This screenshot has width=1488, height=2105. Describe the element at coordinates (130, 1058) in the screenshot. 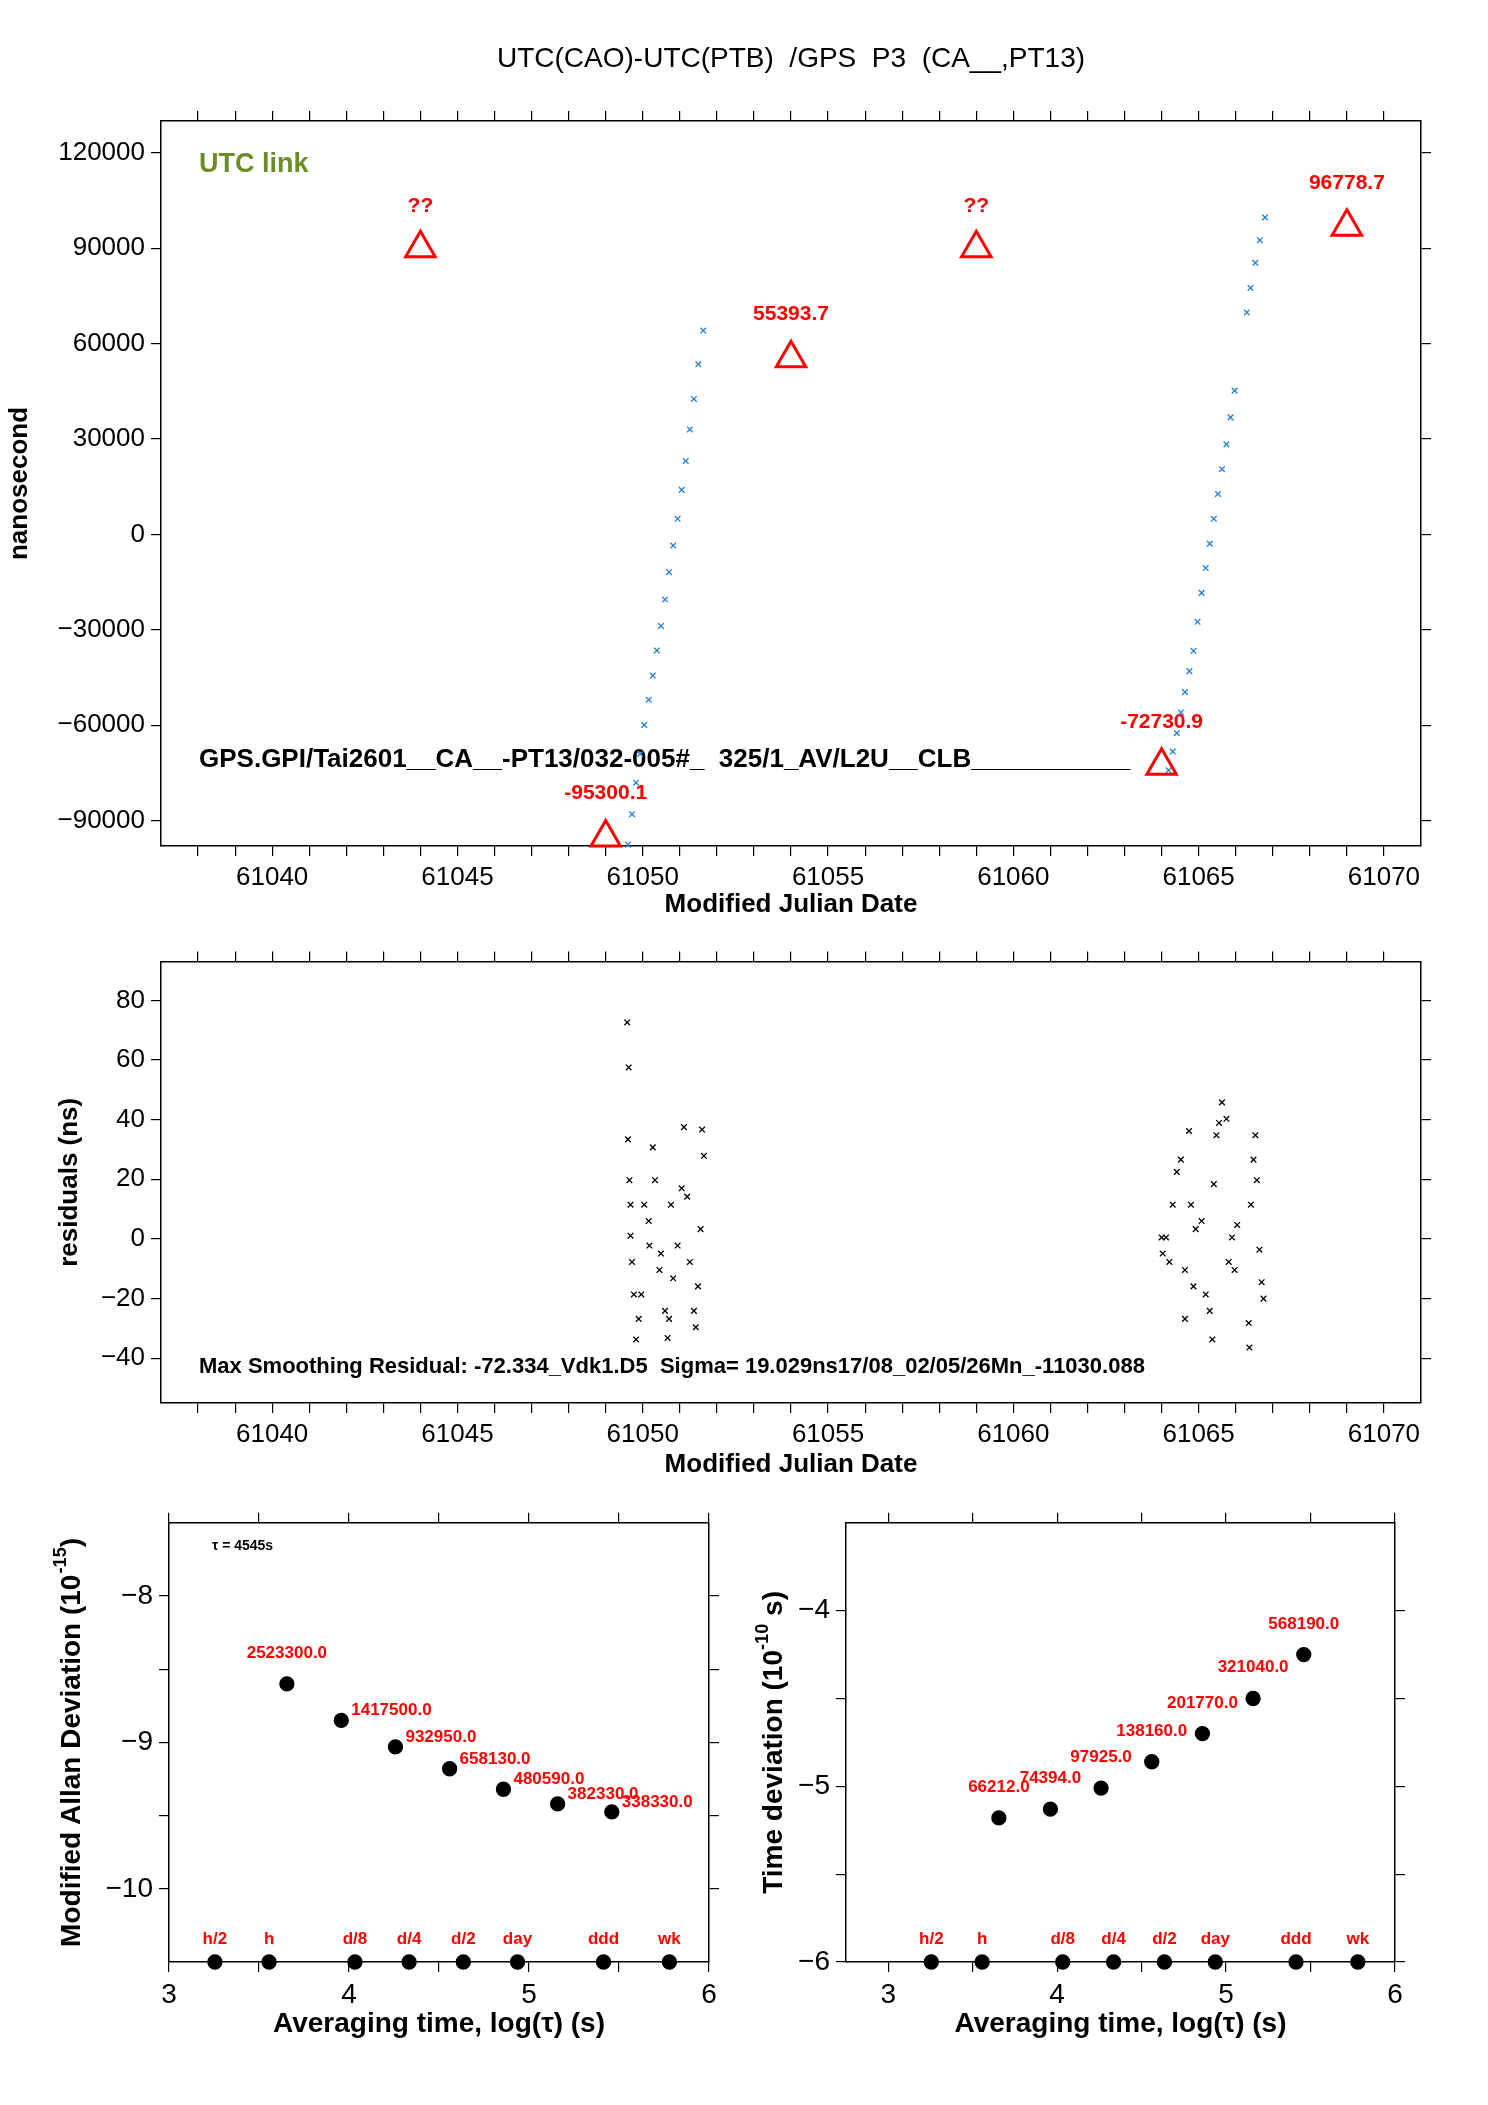

I see `y-tick-label: 60` at that location.